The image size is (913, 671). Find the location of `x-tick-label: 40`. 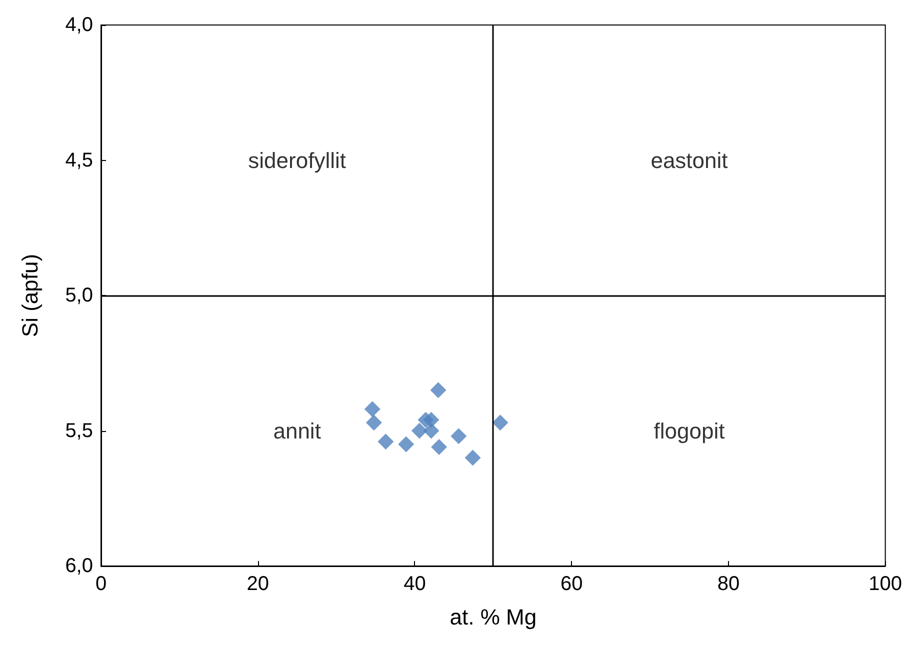

x-tick-label: 40 is located at coordinates (415, 584).